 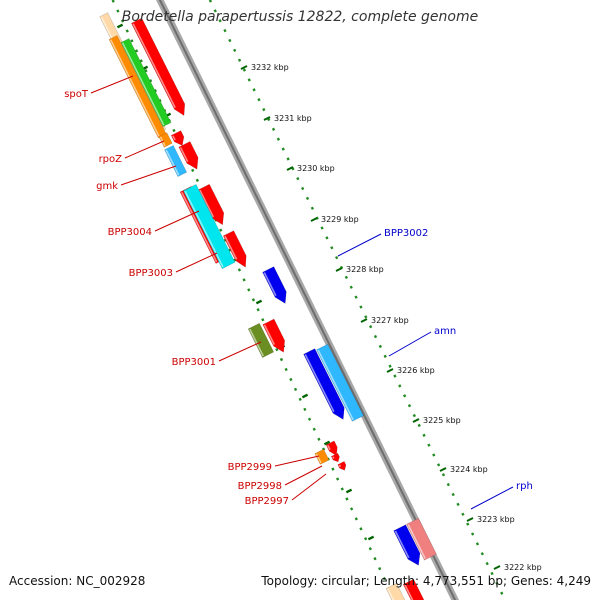 What do you see at coordinates (293, 118) in the screenshot?
I see `ruler-tick-label: 3231 kbp` at bounding box center [293, 118].